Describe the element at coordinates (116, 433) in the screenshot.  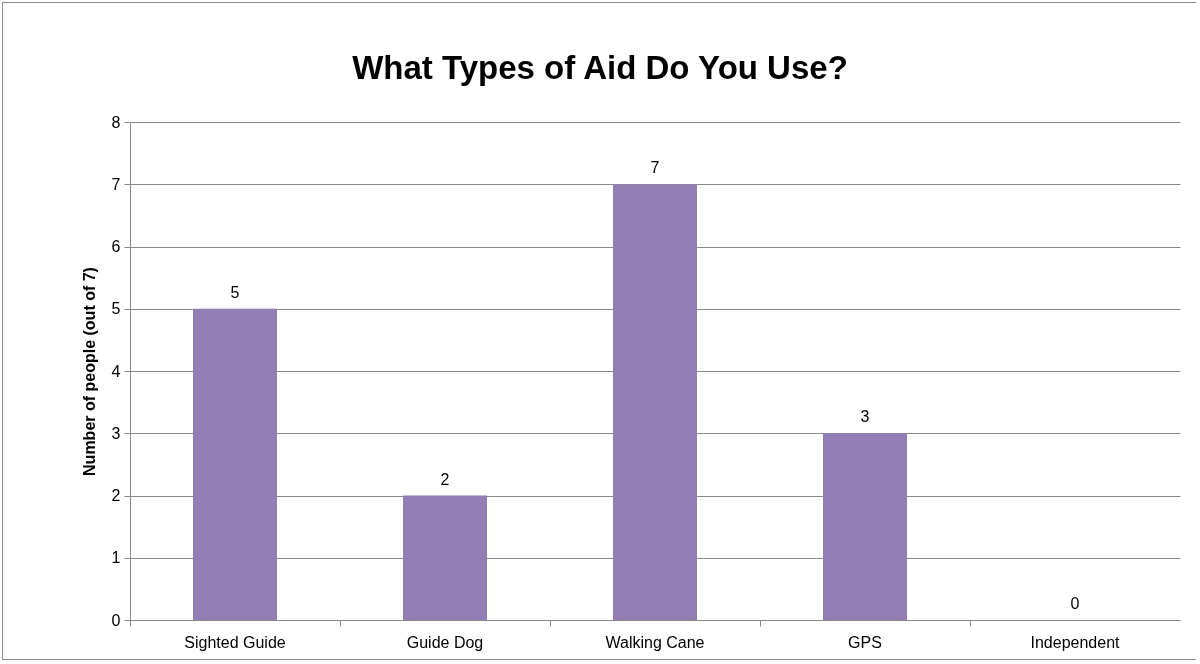
I see `y-tick-label: 3` at that location.